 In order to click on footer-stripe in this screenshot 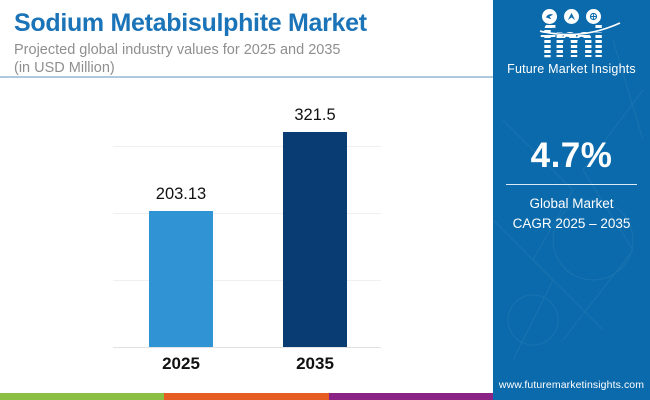, I will do `click(246, 396)`.